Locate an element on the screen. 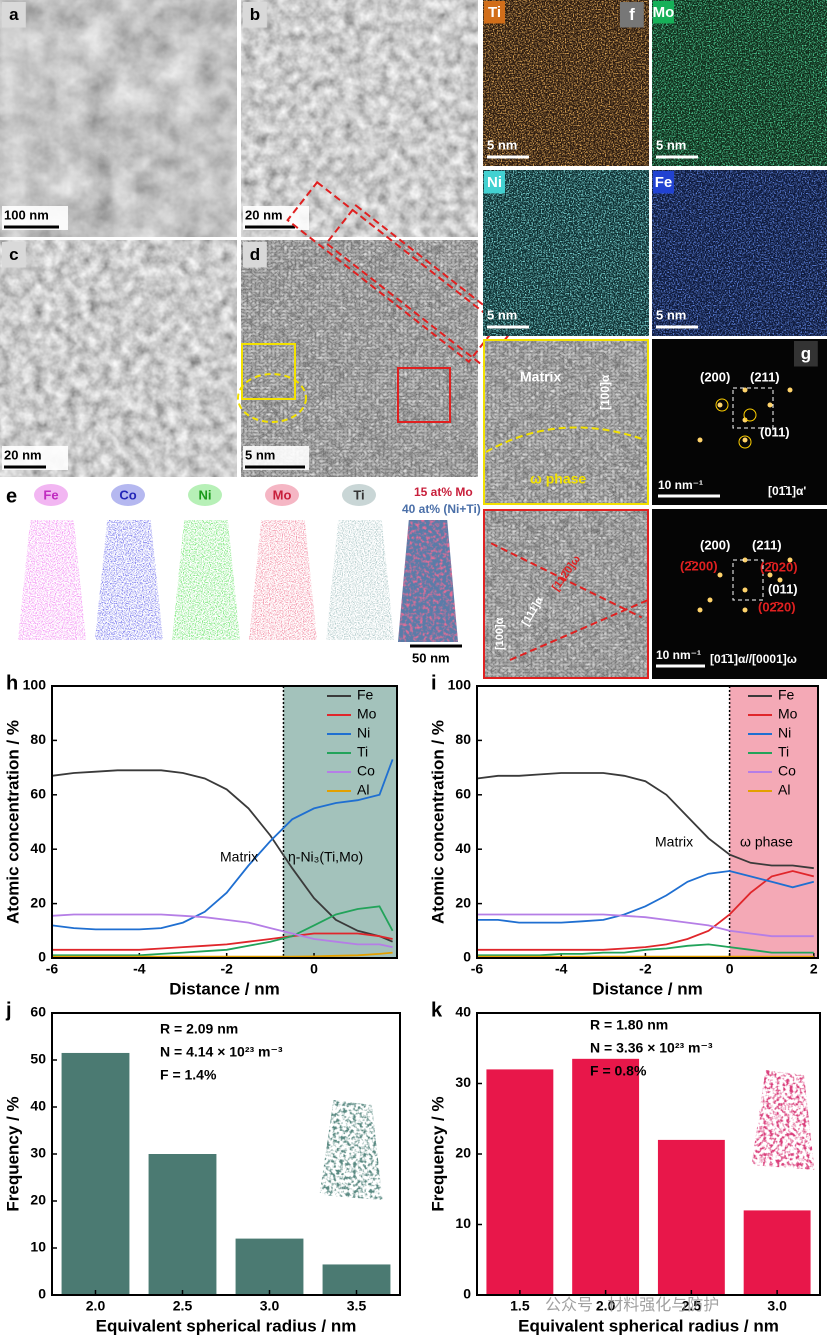 The width and height of the screenshot is (827, 1336). label: ω phase is located at coordinates (558, 479).